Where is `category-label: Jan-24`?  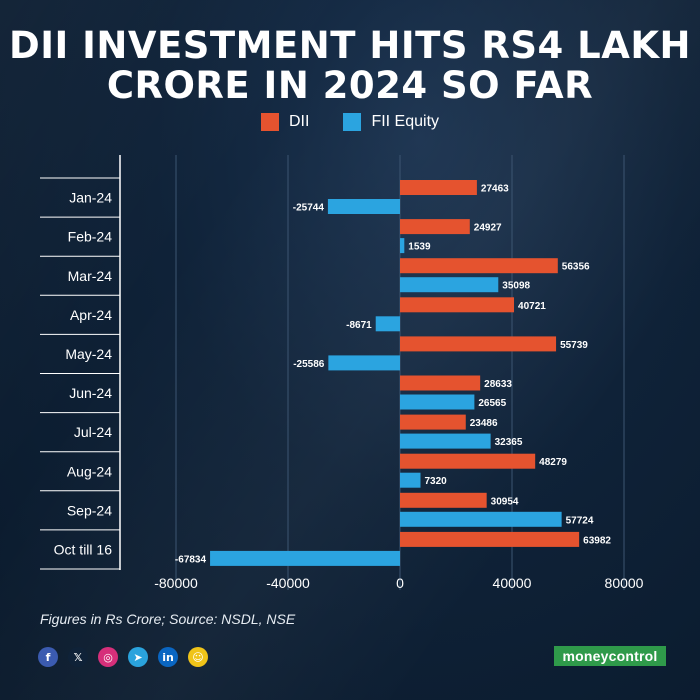 category-label: Jan-24 is located at coordinates (90, 198).